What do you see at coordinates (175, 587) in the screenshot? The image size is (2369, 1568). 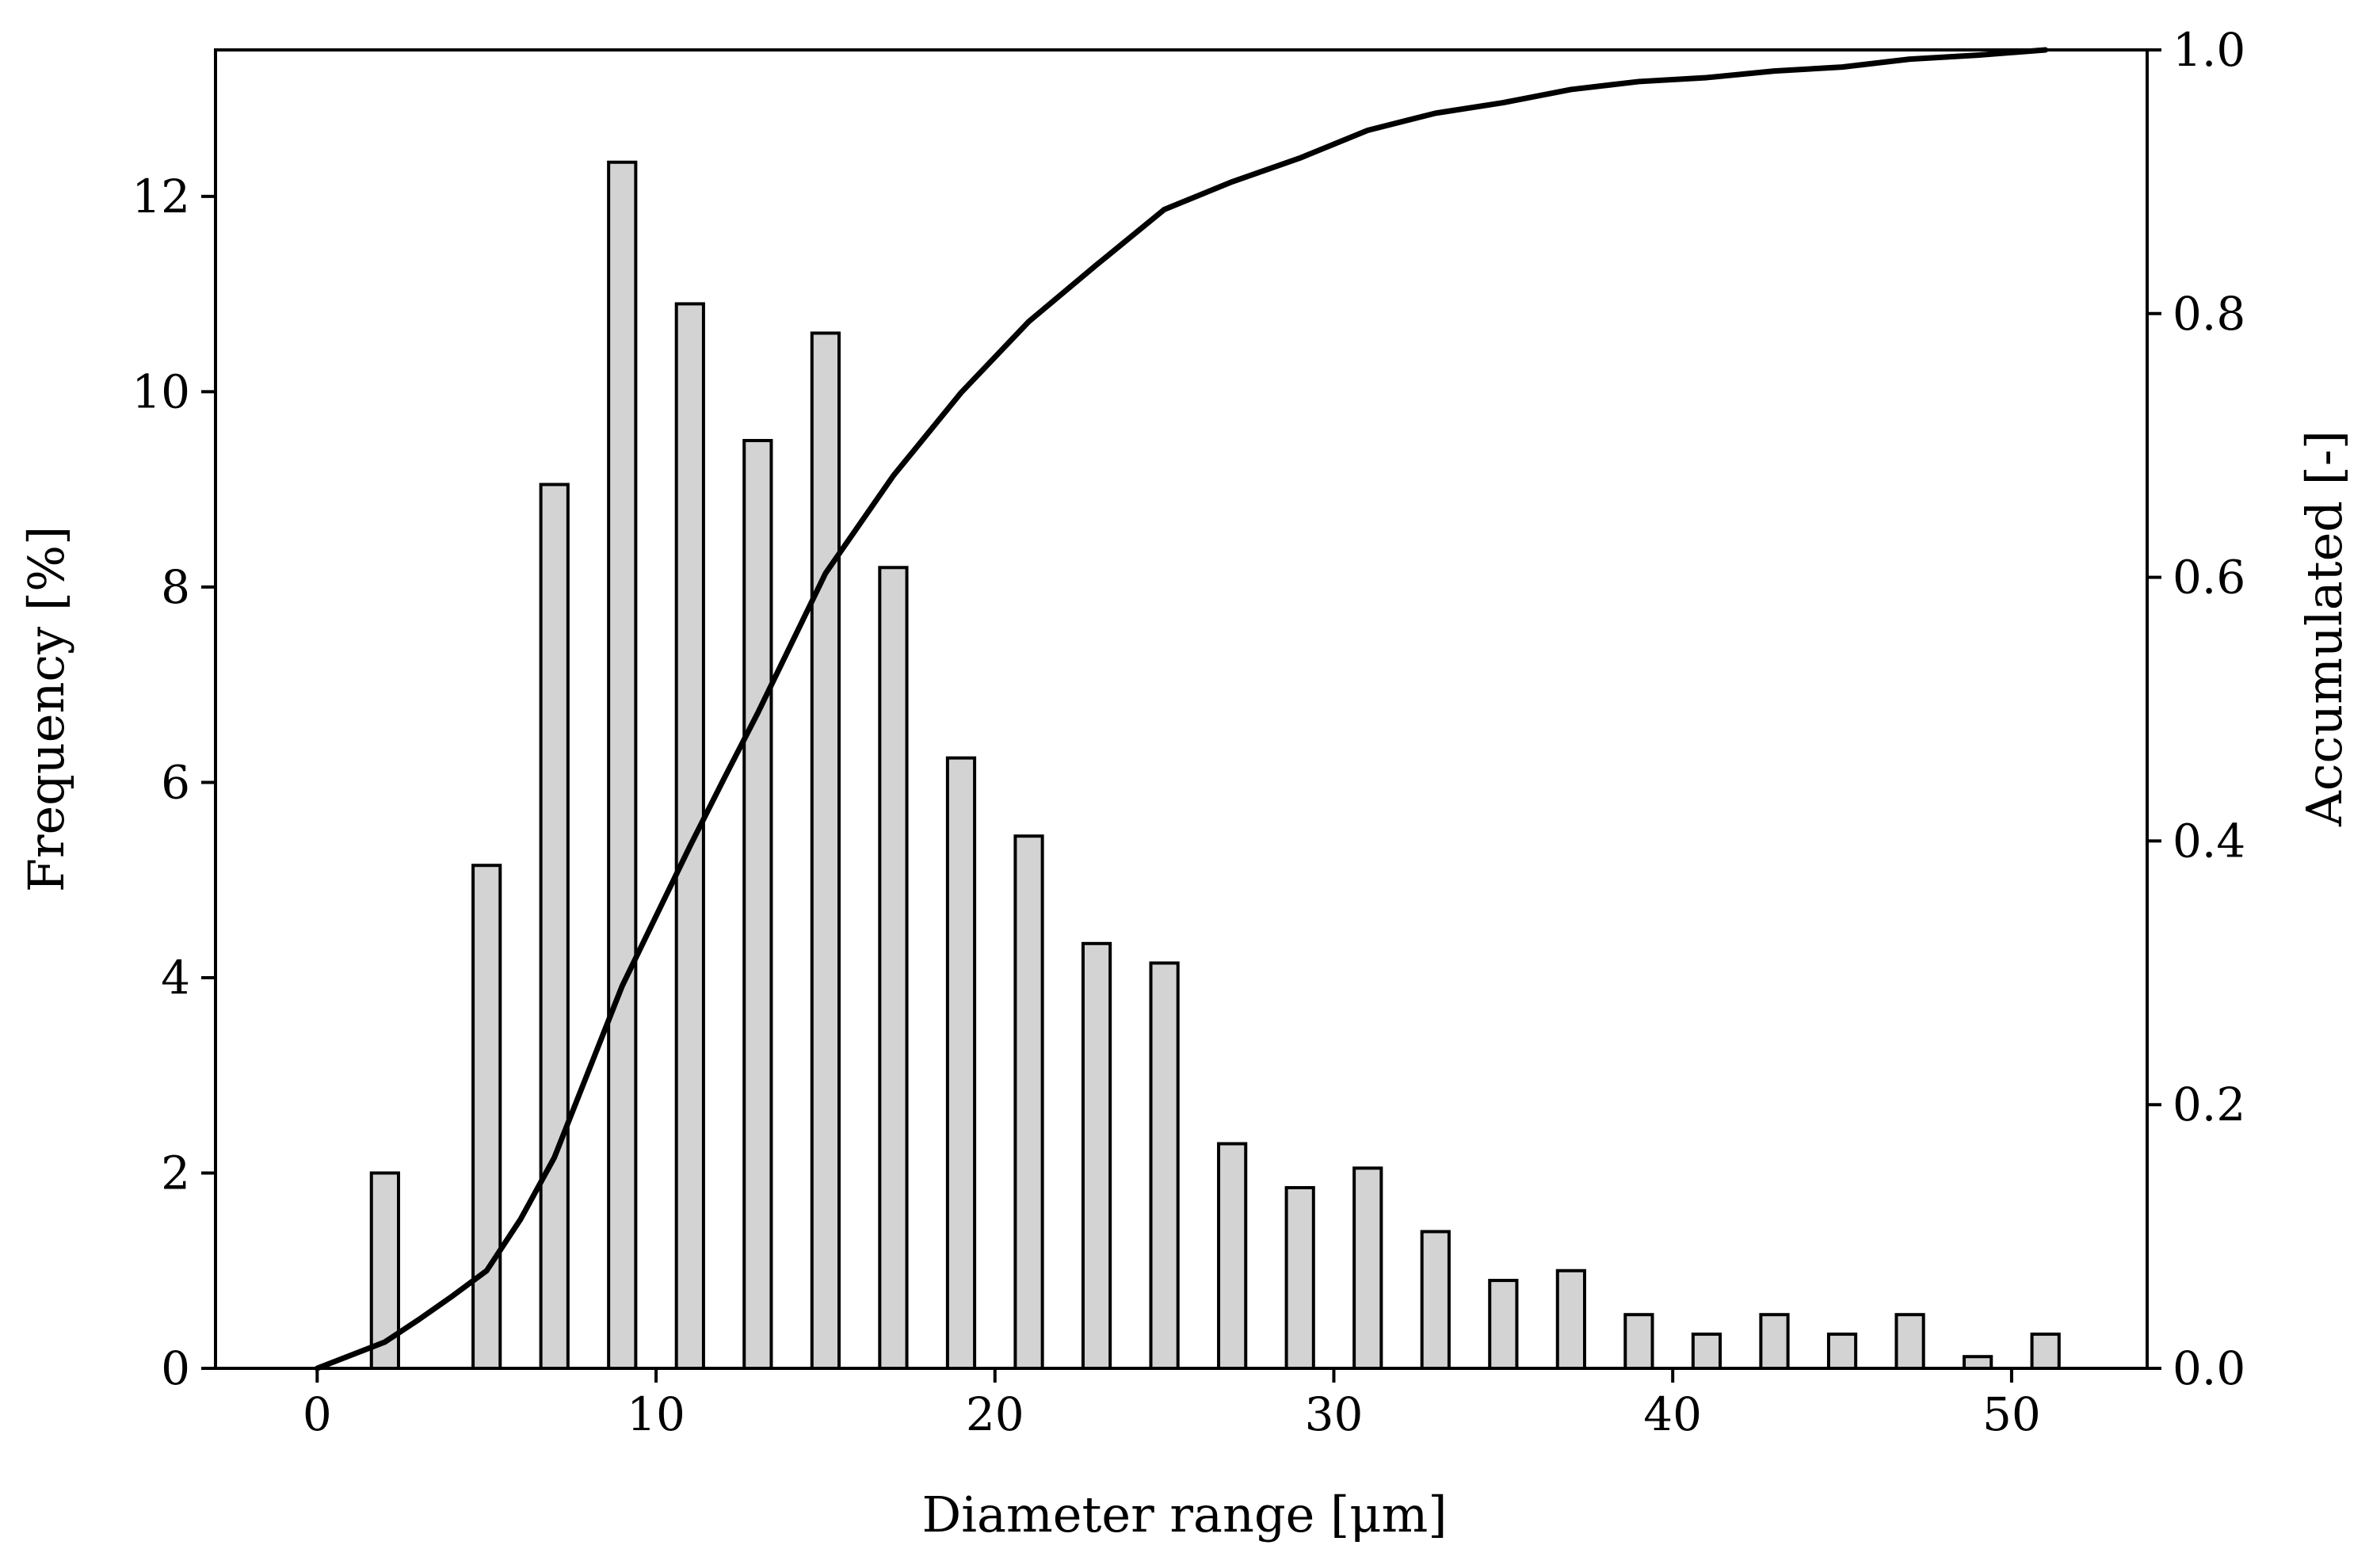 I see `y-tick-label-8: 8` at bounding box center [175, 587].